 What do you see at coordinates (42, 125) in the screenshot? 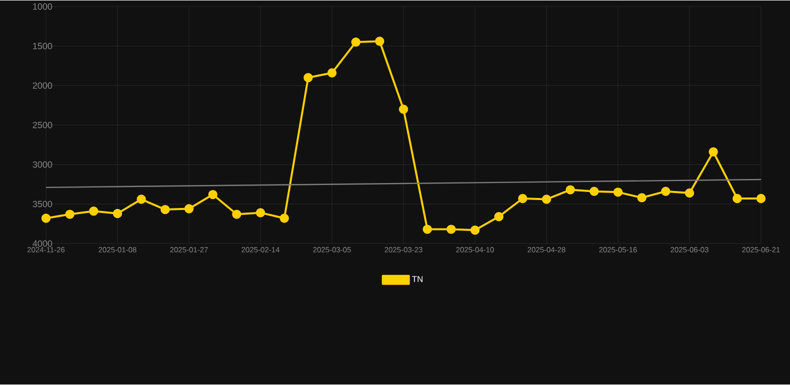
I see `y-tick-label: 2500` at bounding box center [42, 125].